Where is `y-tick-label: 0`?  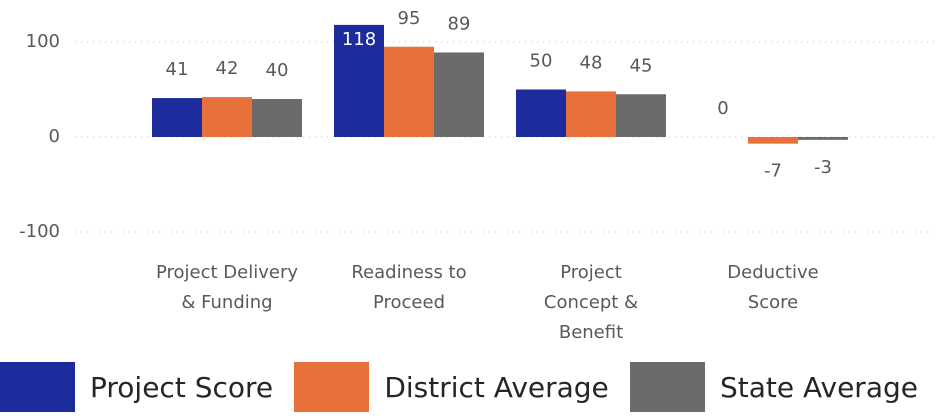
y-tick-label: 0 is located at coordinates (54, 136).